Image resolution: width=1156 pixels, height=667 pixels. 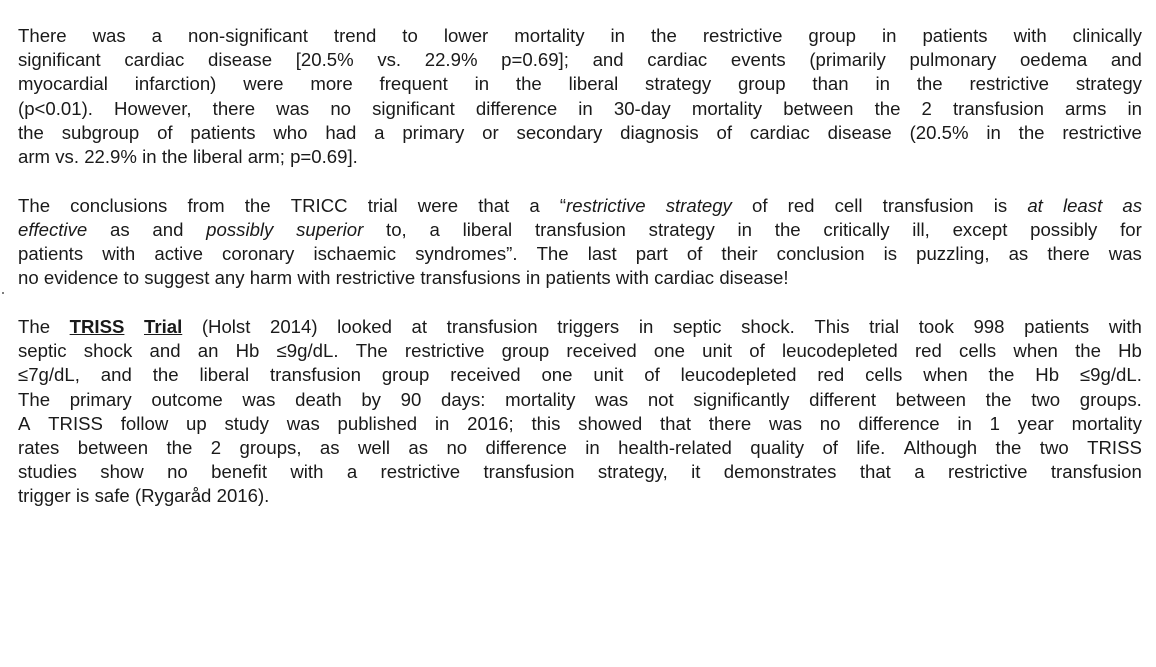 What do you see at coordinates (116, 375) in the screenshot?
I see `word: and` at bounding box center [116, 375].